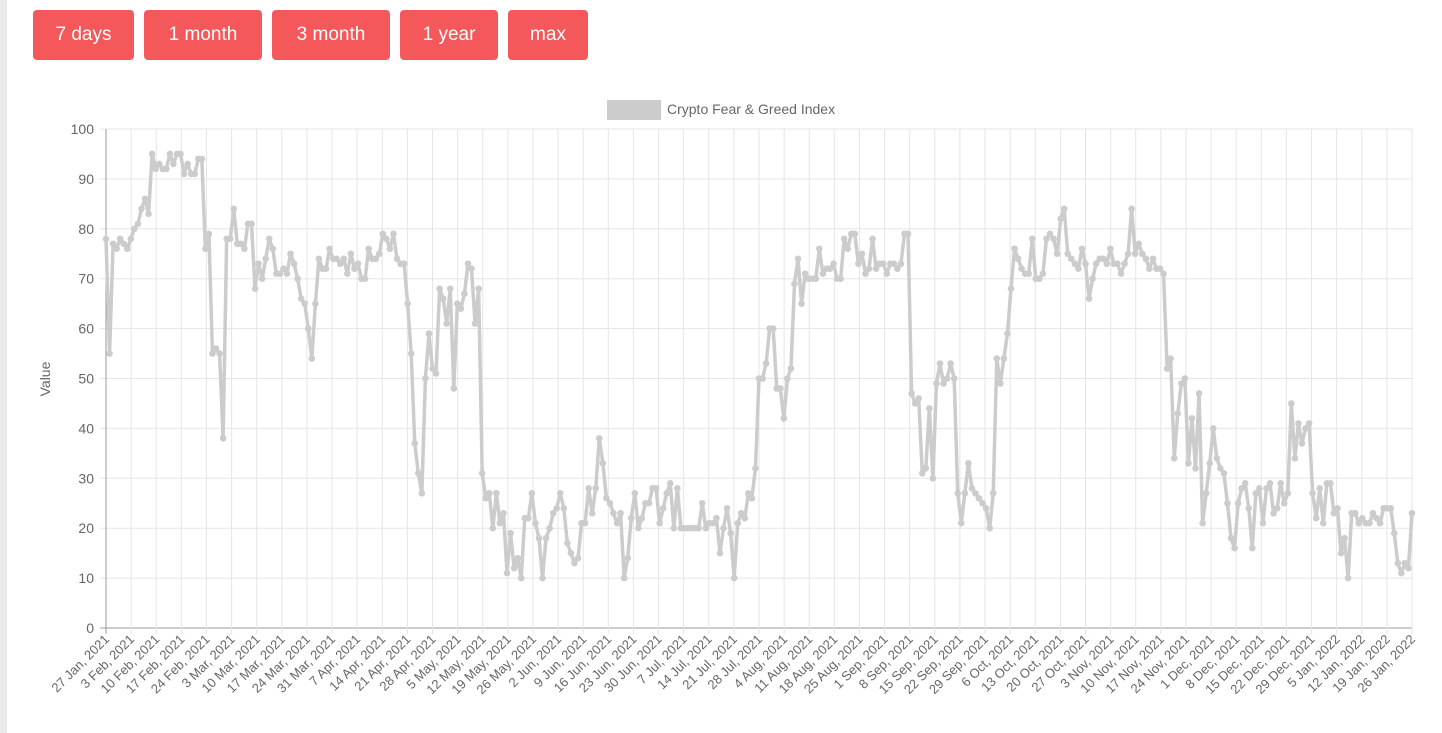 This screenshot has width=1442, height=733. I want to click on range-1-month-button: 1 month, so click(203, 35).